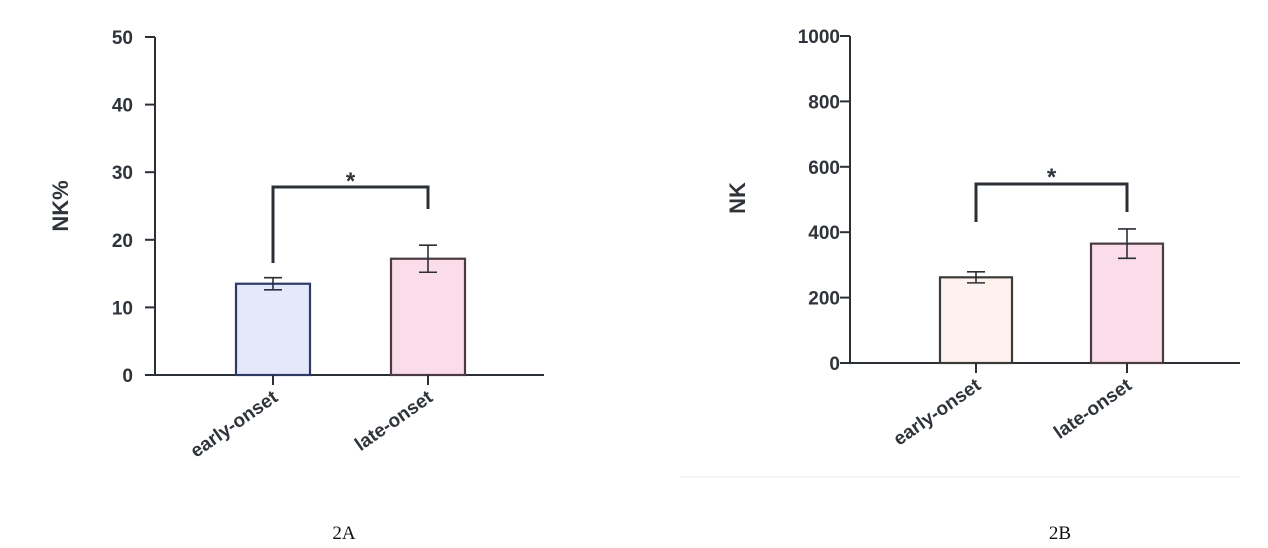 The width and height of the screenshot is (1268, 548). What do you see at coordinates (1052, 177) in the screenshot?
I see `significance-star-b: *` at bounding box center [1052, 177].